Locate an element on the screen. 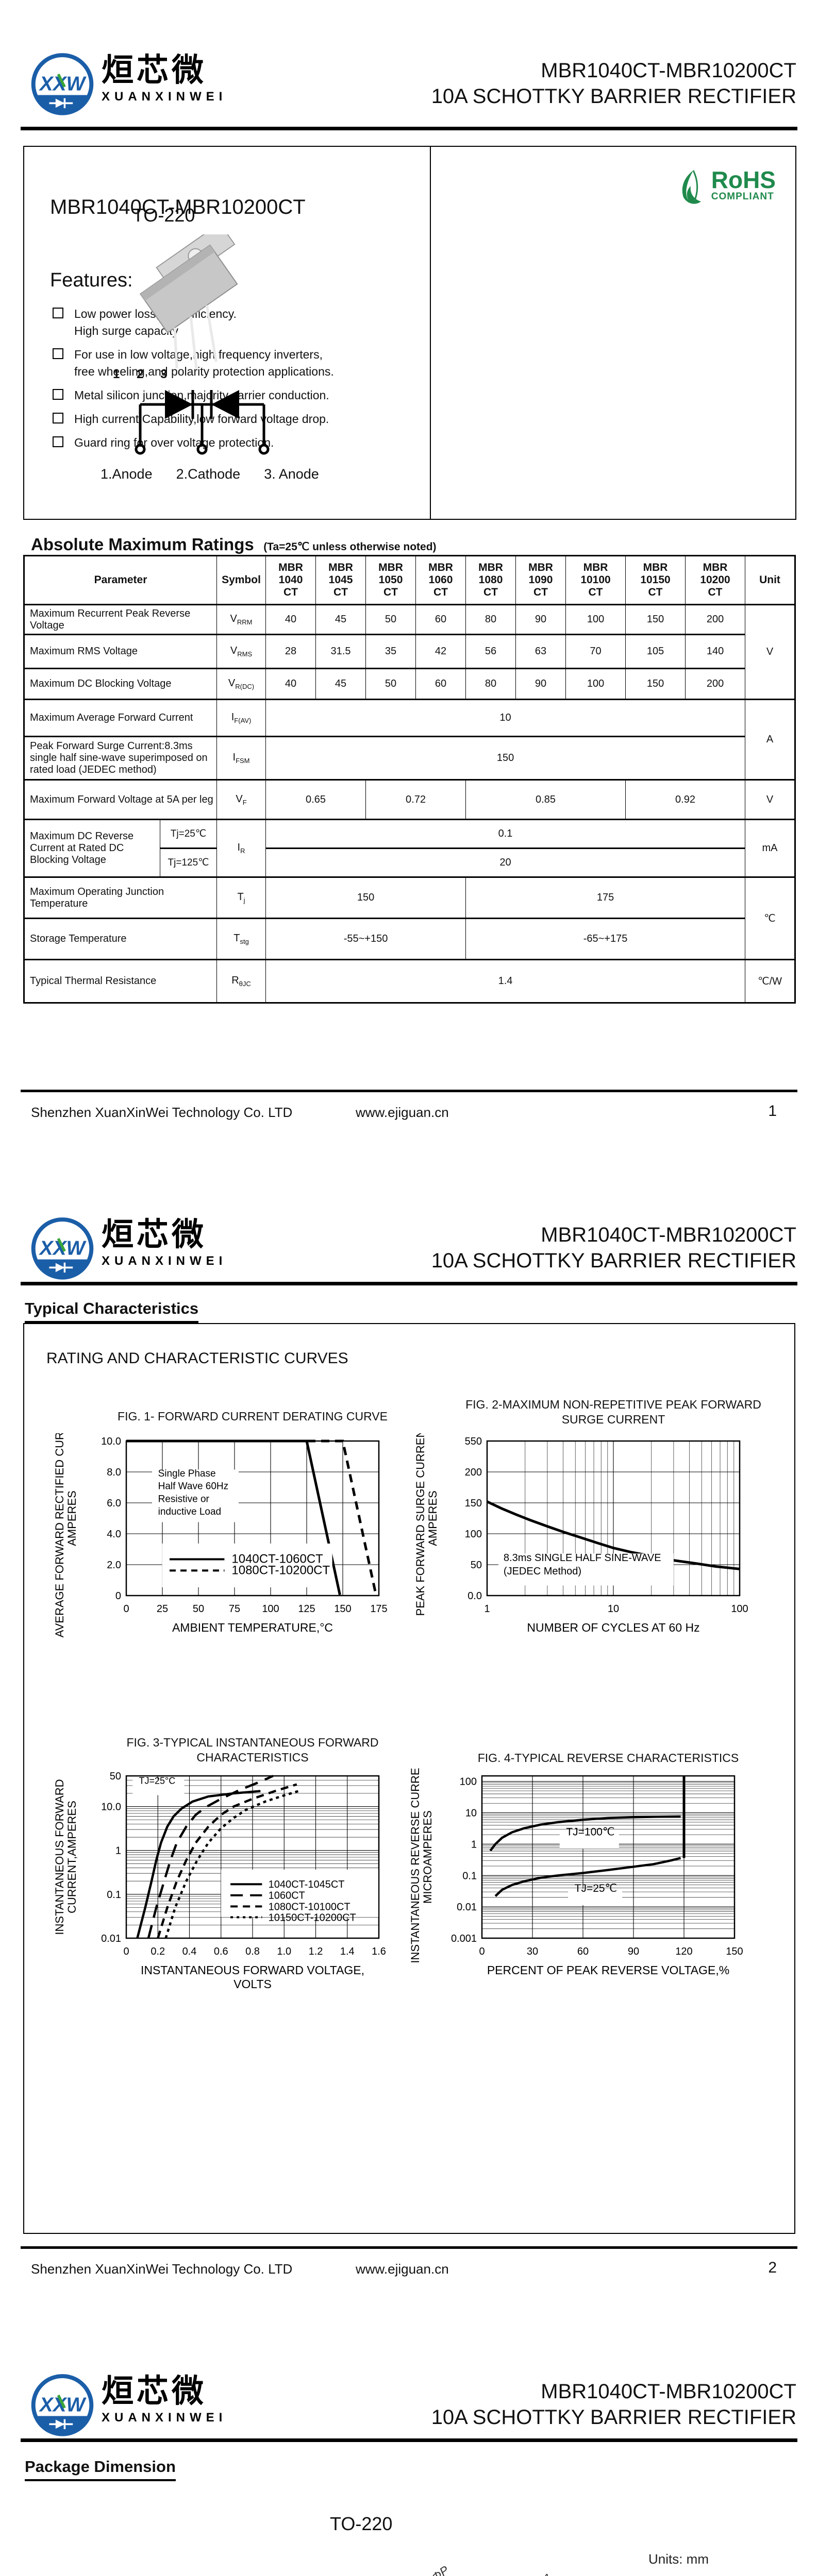 The width and height of the screenshot is (818, 2576). x-axis-label: NUMBER OF CYCLES AT 60 Hz is located at coordinates (613, 1627).